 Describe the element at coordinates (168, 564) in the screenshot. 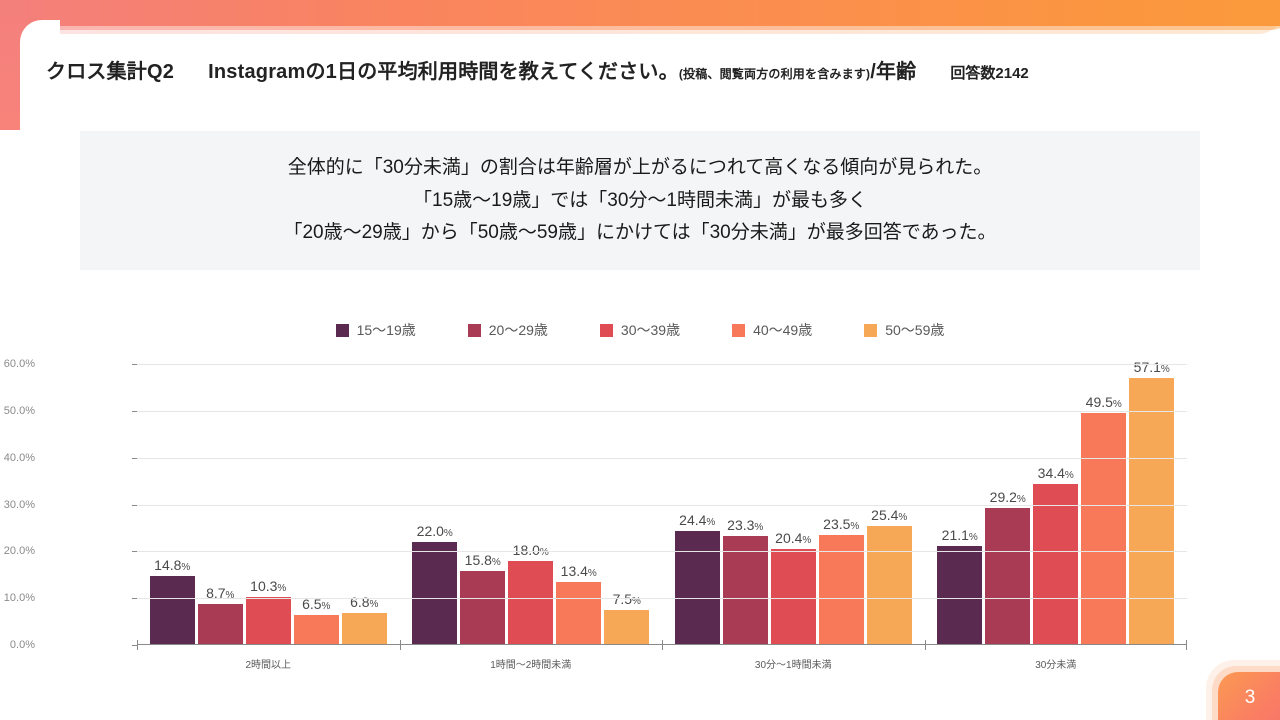

I see `bar-value-number: 14.8` at that location.